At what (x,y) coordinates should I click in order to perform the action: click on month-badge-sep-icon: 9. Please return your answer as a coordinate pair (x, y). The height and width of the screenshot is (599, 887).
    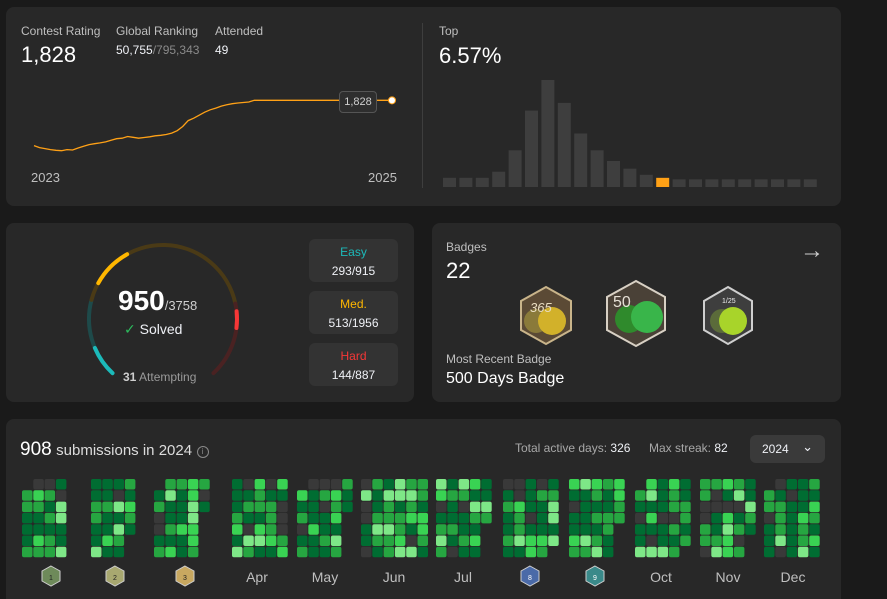
    Looking at the image, I should click on (595, 576).